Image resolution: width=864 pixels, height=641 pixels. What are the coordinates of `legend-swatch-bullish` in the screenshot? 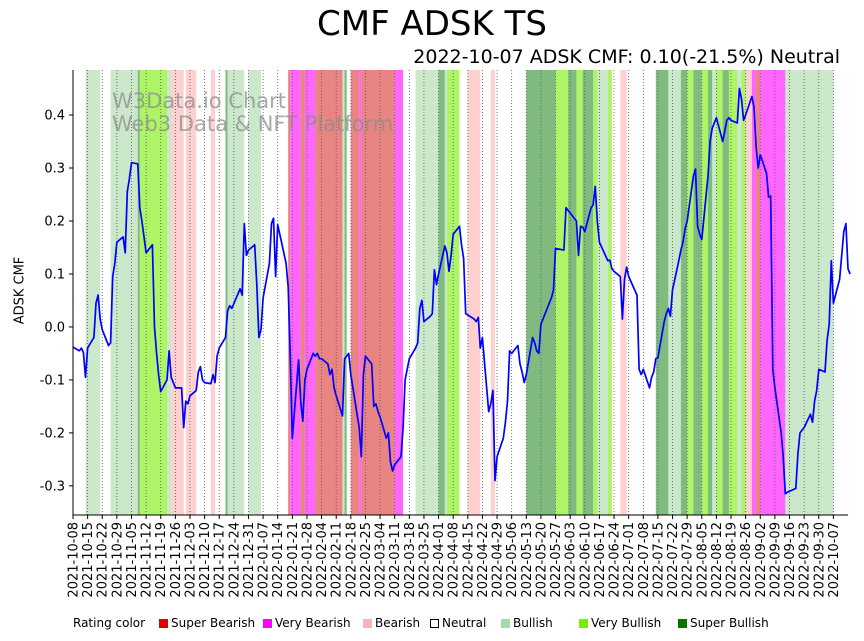 It's located at (505, 623).